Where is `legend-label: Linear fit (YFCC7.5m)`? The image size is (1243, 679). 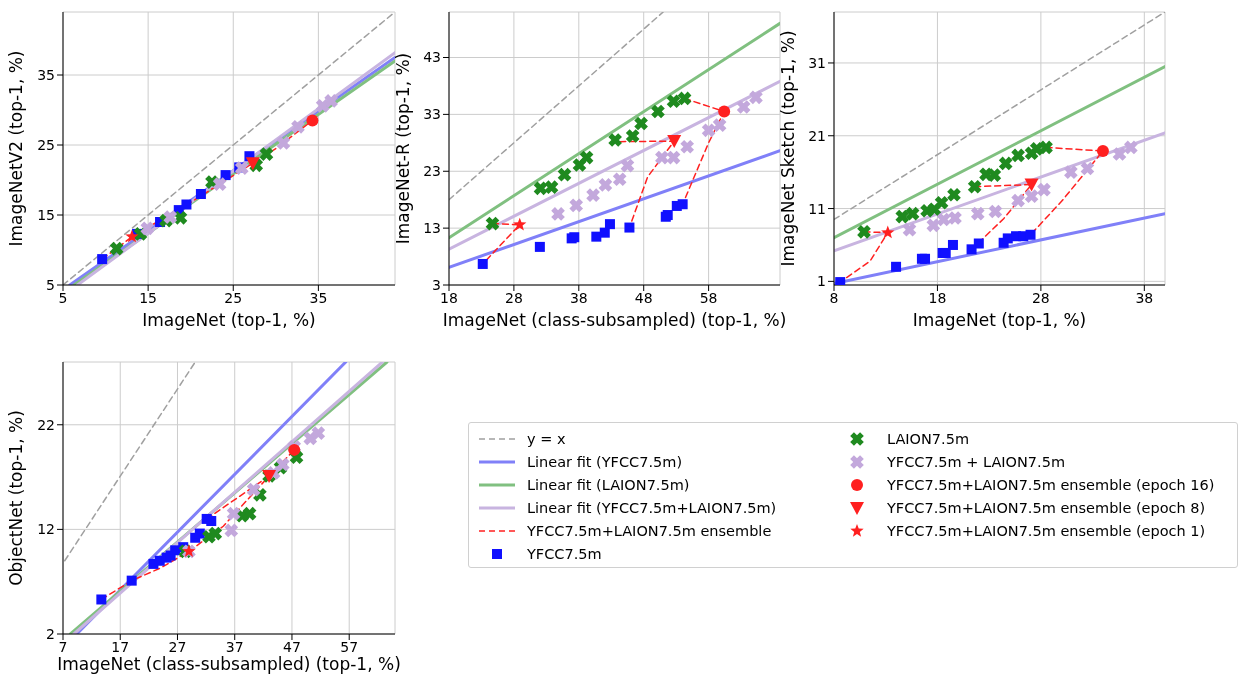 legend-label: Linear fit (YFCC7.5m) is located at coordinates (605, 461).